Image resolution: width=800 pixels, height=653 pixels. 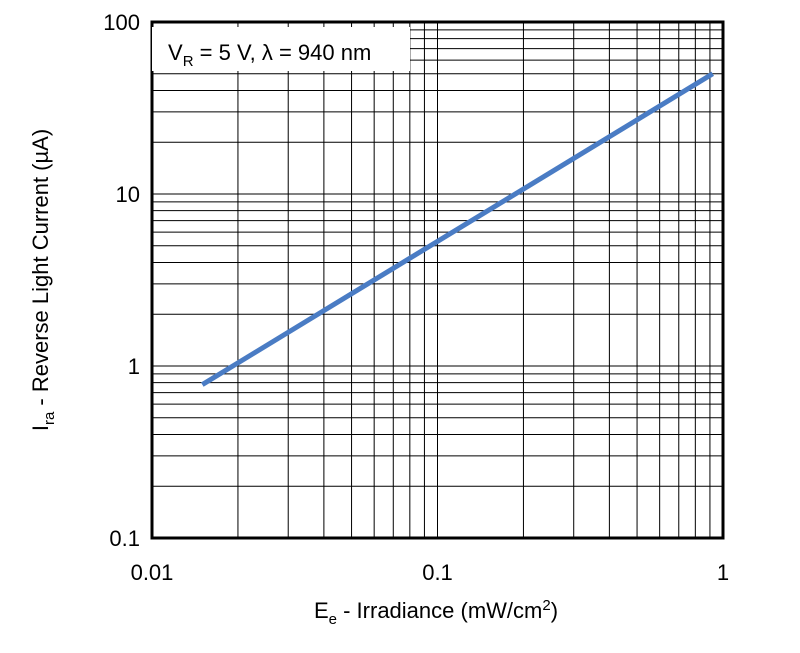 I want to click on y-tick-label: 100, so click(x=121, y=22).